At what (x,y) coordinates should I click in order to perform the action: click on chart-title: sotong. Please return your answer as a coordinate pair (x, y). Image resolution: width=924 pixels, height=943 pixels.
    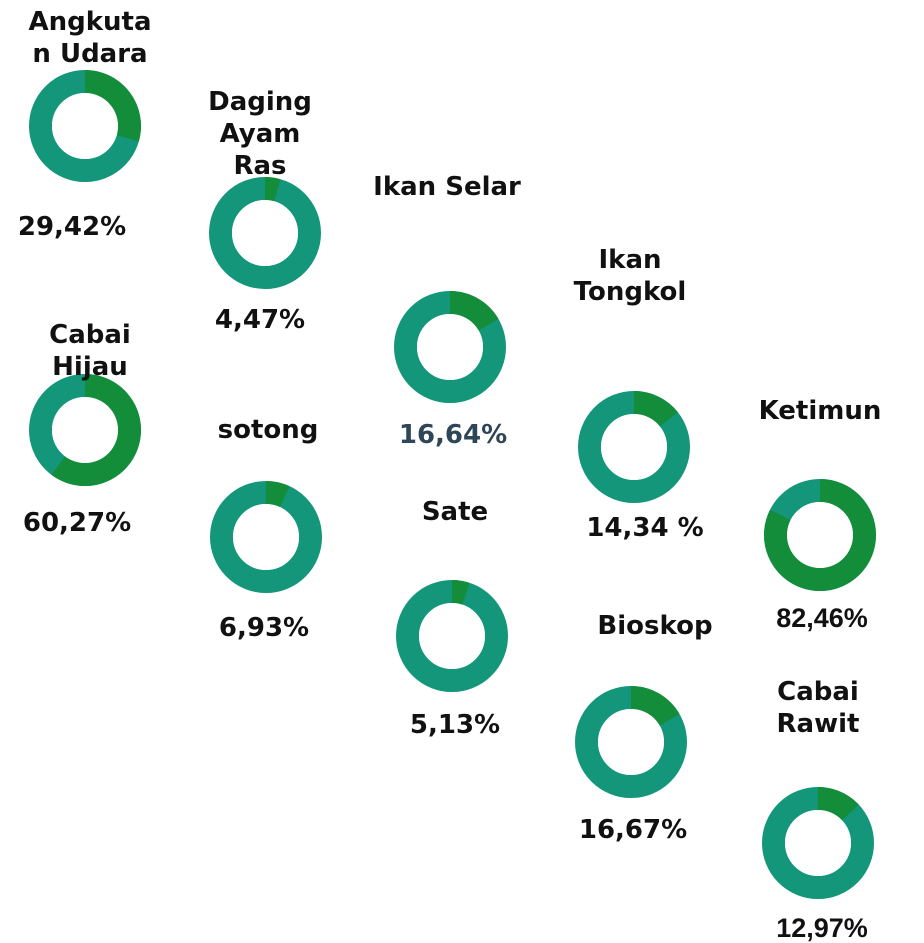
    Looking at the image, I should click on (268, 430).